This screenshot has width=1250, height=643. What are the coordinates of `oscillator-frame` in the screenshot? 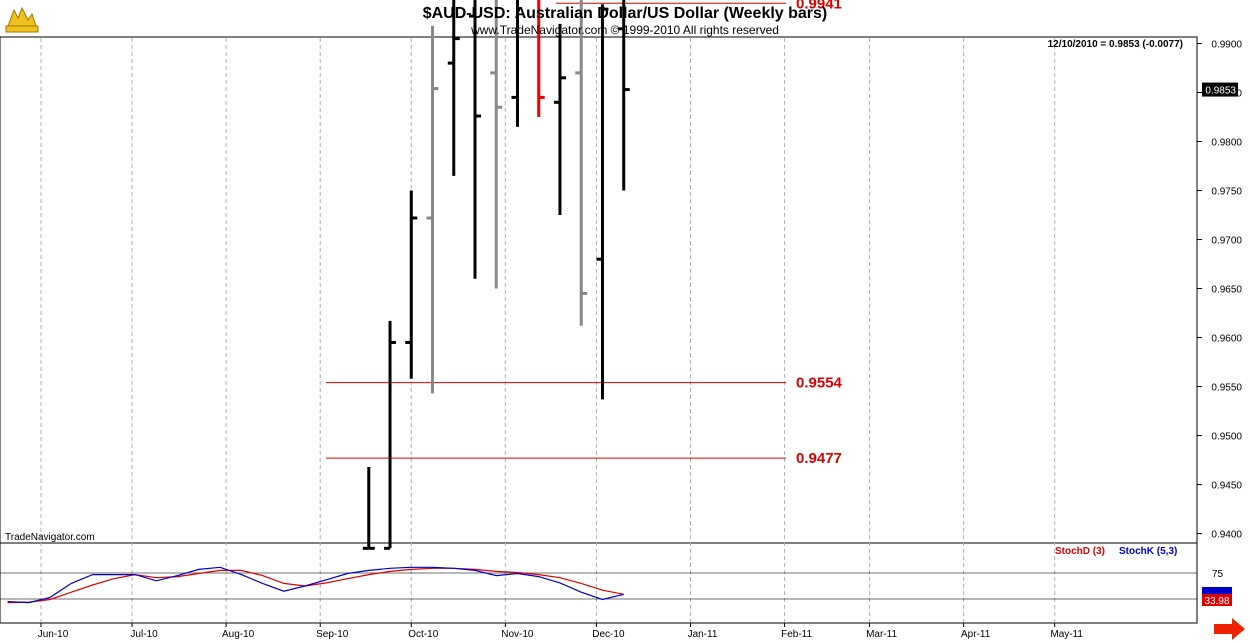 It's located at (599, 583).